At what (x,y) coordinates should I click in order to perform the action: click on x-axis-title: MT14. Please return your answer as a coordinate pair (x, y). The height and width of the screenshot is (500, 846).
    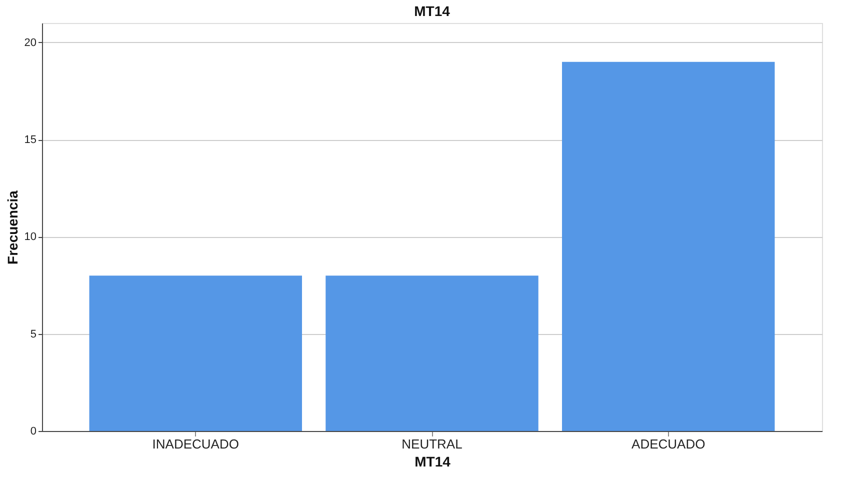
    Looking at the image, I should click on (432, 462).